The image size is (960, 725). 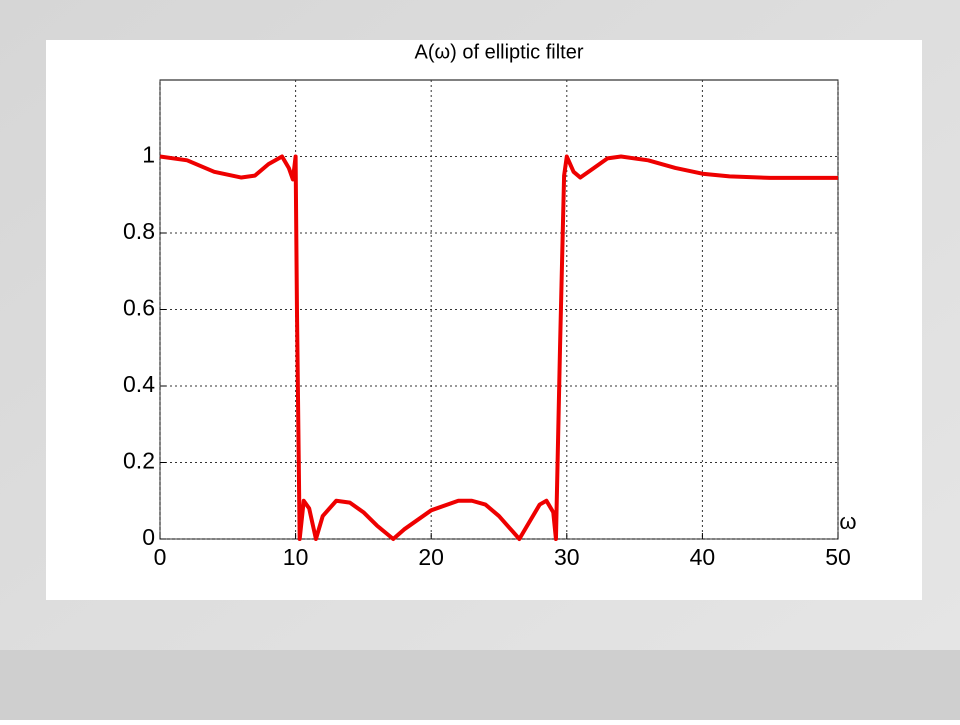 I want to click on x-tick-label: 40, so click(x=703, y=557).